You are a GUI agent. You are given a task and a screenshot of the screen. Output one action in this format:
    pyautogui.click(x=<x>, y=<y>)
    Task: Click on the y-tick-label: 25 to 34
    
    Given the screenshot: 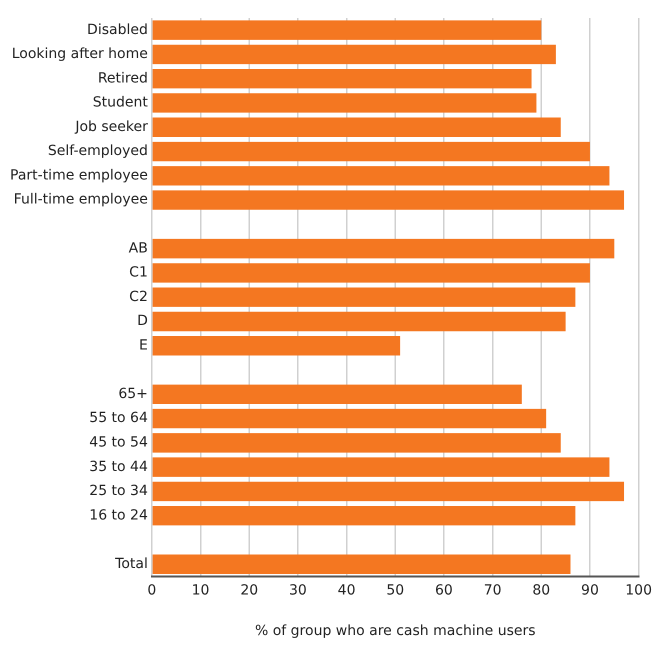 What is the action you would take?
    pyautogui.click(x=118, y=491)
    